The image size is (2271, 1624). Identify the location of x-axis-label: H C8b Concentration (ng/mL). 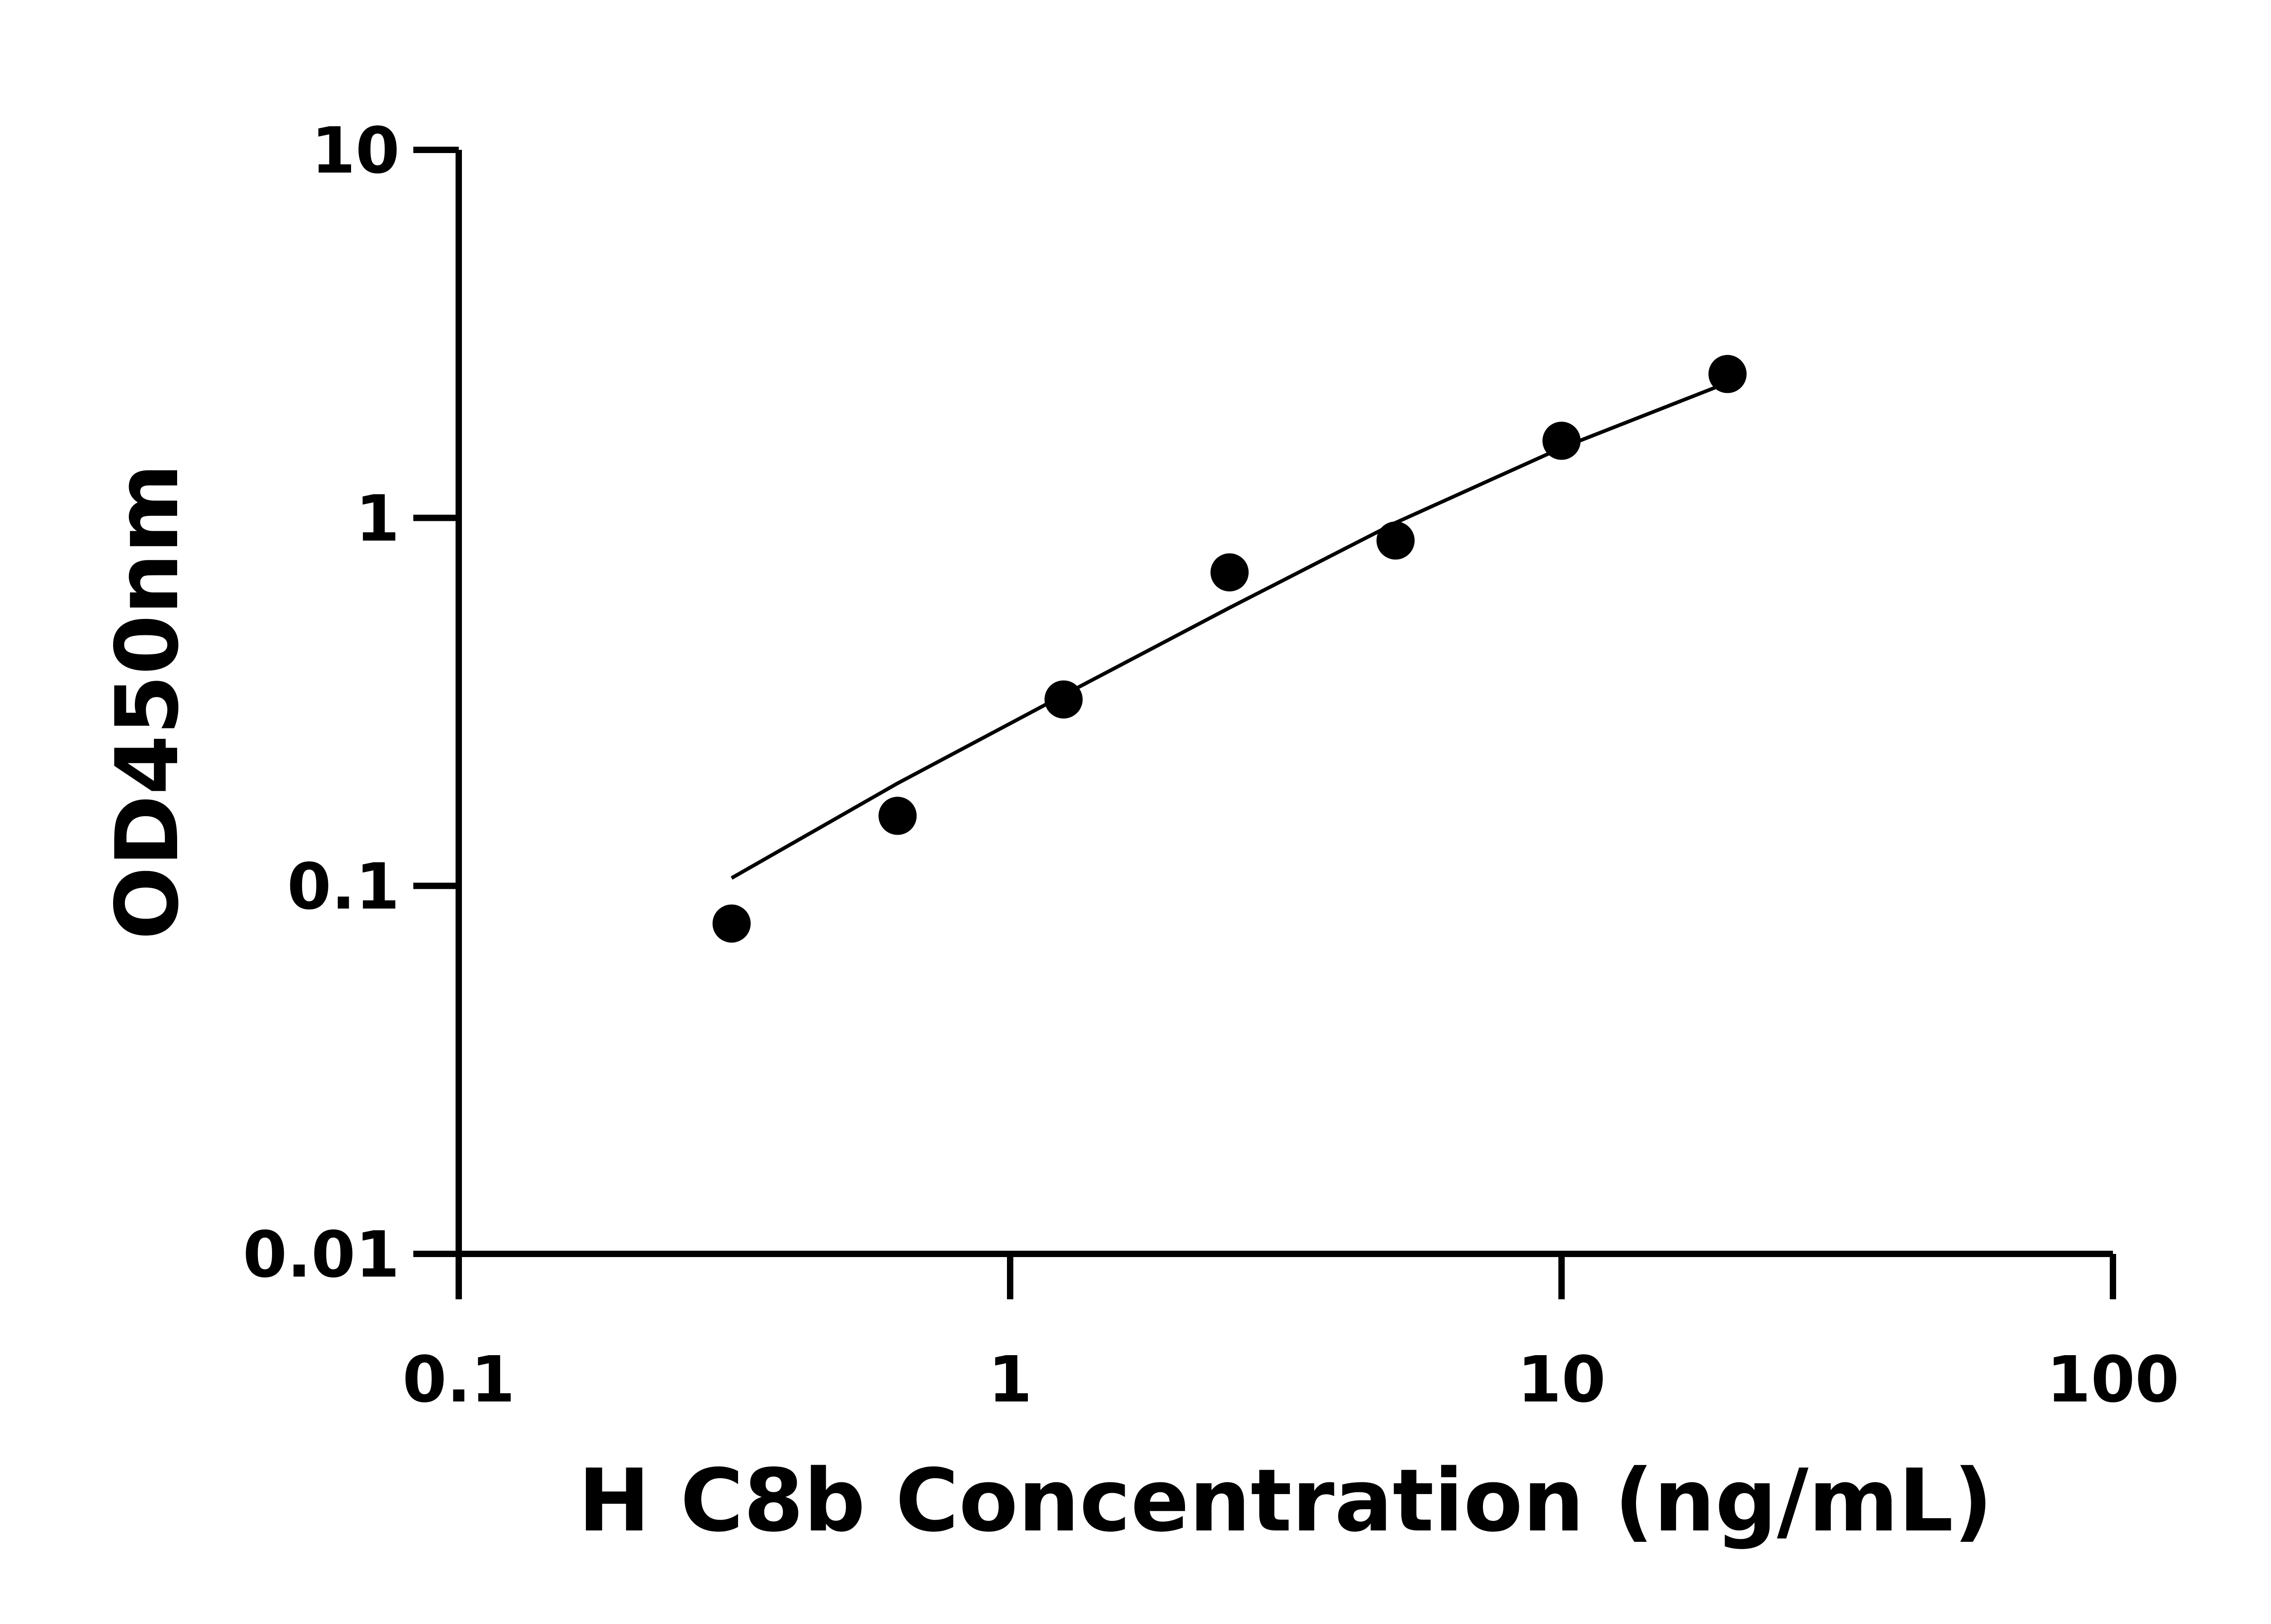
(1285, 1501).